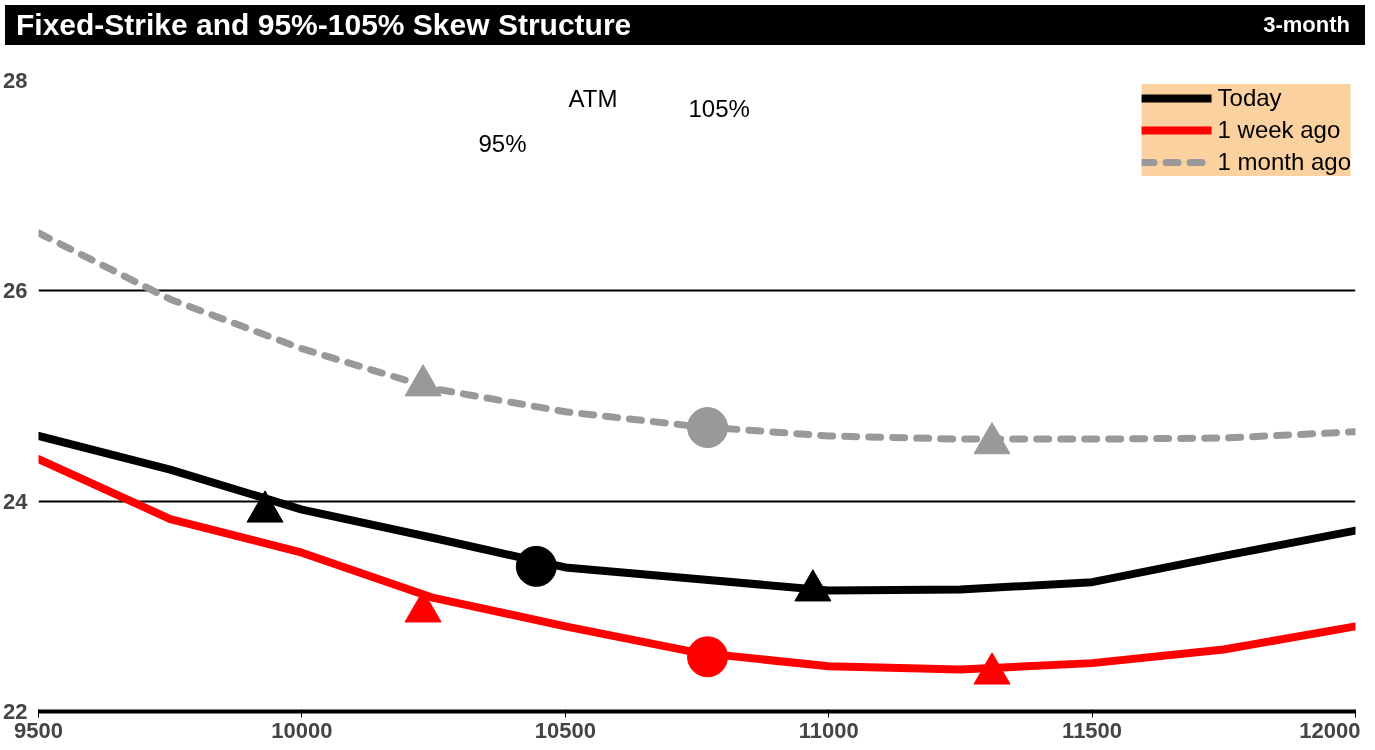 This screenshot has width=1375, height=750. I want to click on x-tick-label: 11000, so click(828, 730).